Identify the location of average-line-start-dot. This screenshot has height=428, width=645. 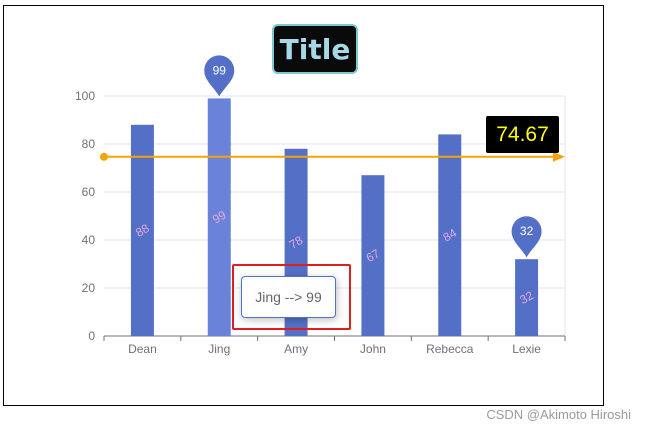
(104, 156).